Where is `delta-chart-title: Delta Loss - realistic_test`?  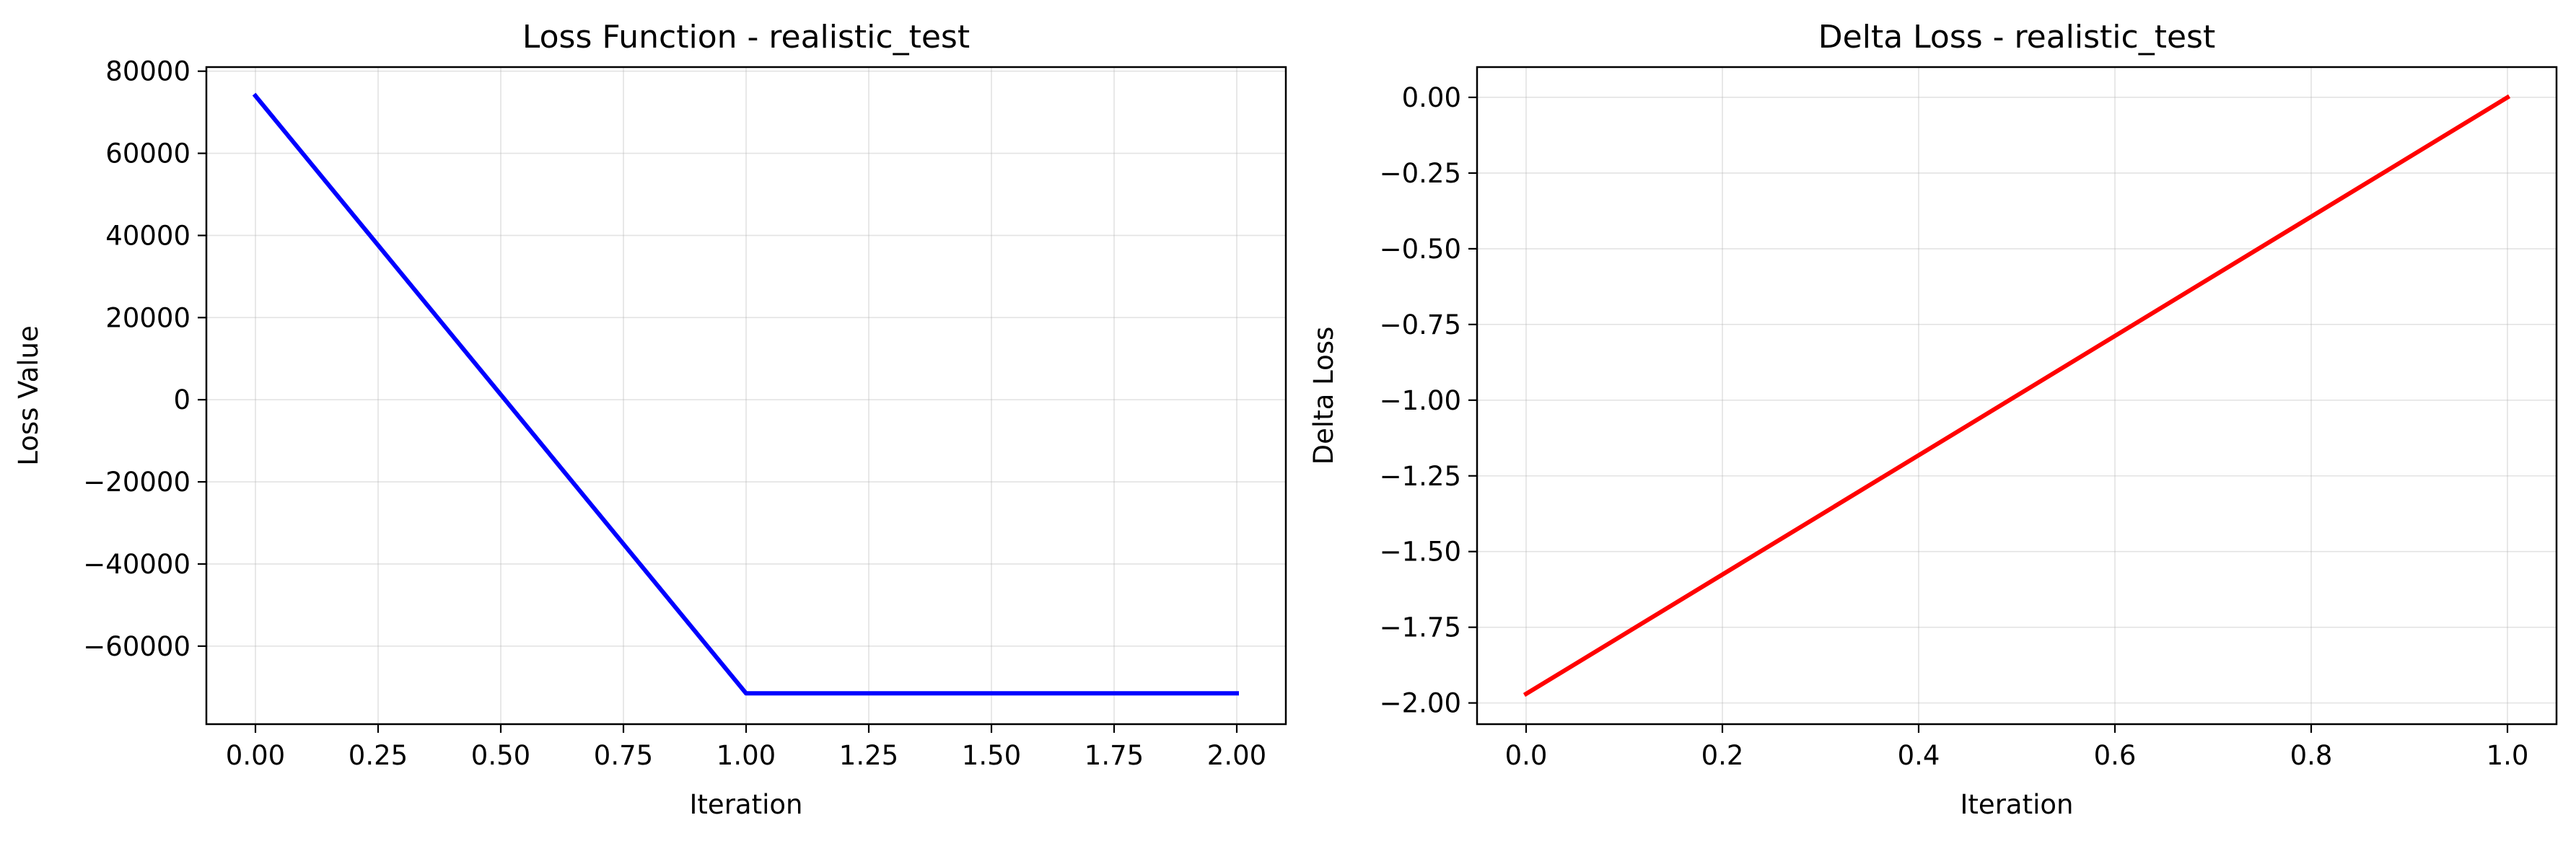 delta-chart-title: Delta Loss - realistic_test is located at coordinates (2016, 37).